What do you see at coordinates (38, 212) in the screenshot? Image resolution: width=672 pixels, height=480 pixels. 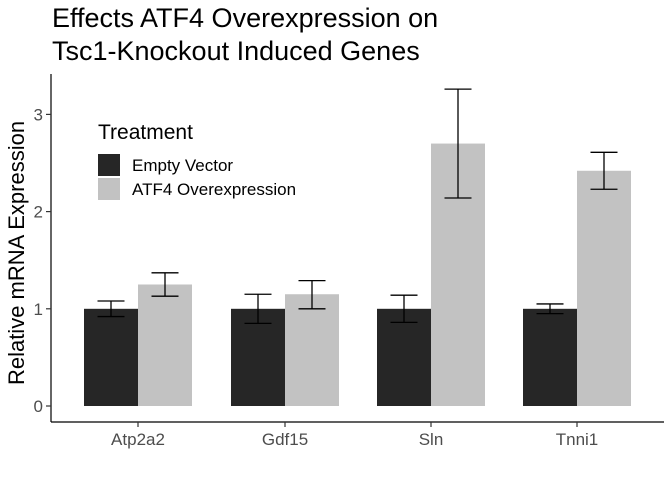 I see `y-tick-label: 2` at bounding box center [38, 212].